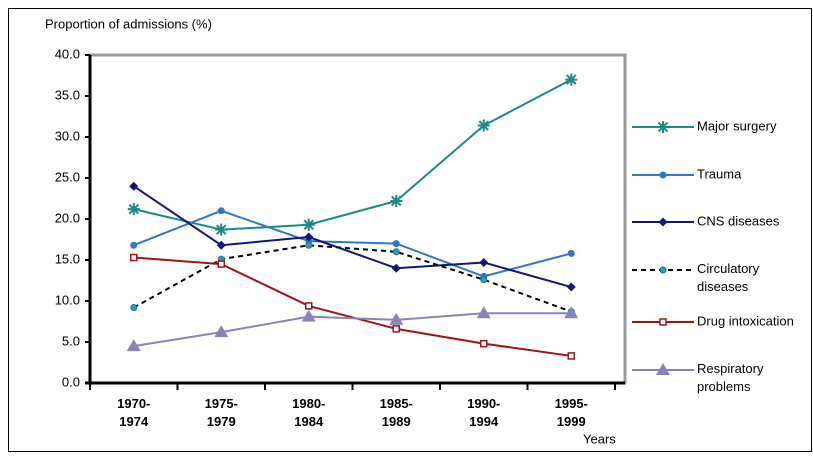 The width and height of the screenshot is (813, 465). Describe the element at coordinates (67, 135) in the screenshot. I see `y-tick-label: 30.0` at that location.